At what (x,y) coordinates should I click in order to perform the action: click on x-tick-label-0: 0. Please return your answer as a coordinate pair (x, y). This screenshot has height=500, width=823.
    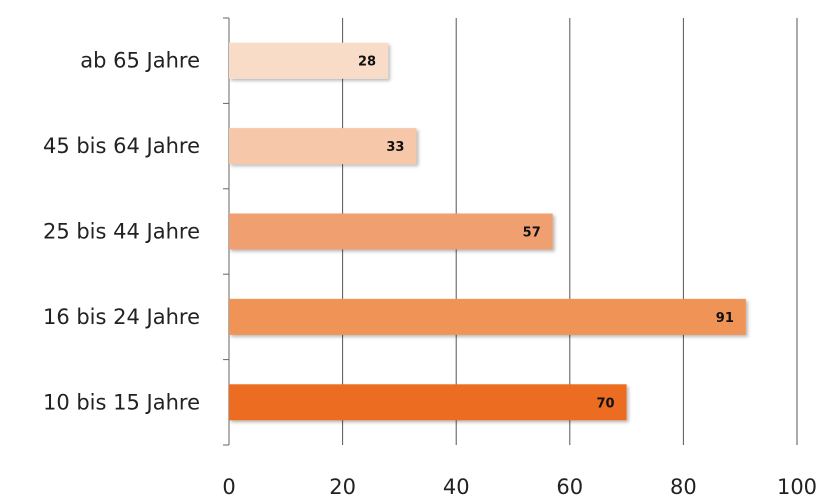
    Looking at the image, I should click on (228, 487).